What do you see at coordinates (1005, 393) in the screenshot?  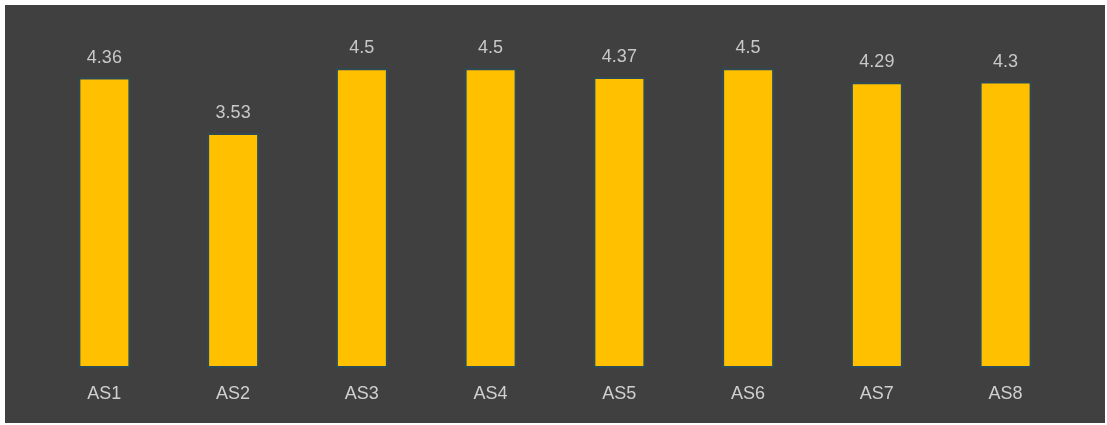 I see `x-tick-label: AS8` at bounding box center [1005, 393].